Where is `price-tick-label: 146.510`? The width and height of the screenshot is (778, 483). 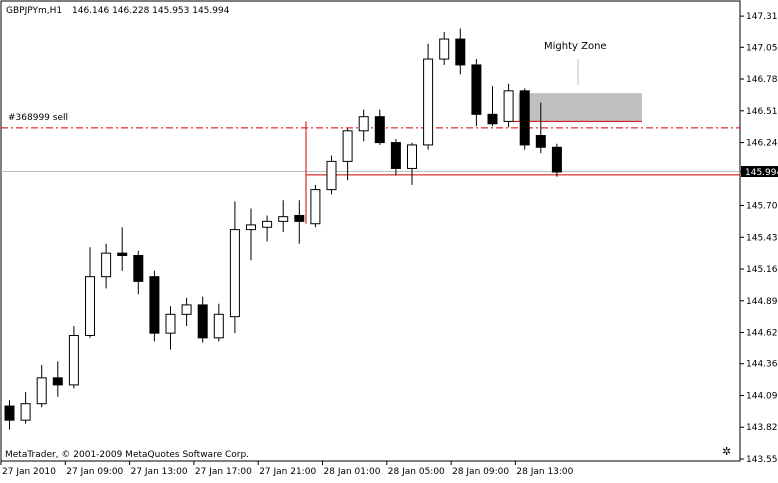
price-tick-label: 146.510 is located at coordinates (762, 112).